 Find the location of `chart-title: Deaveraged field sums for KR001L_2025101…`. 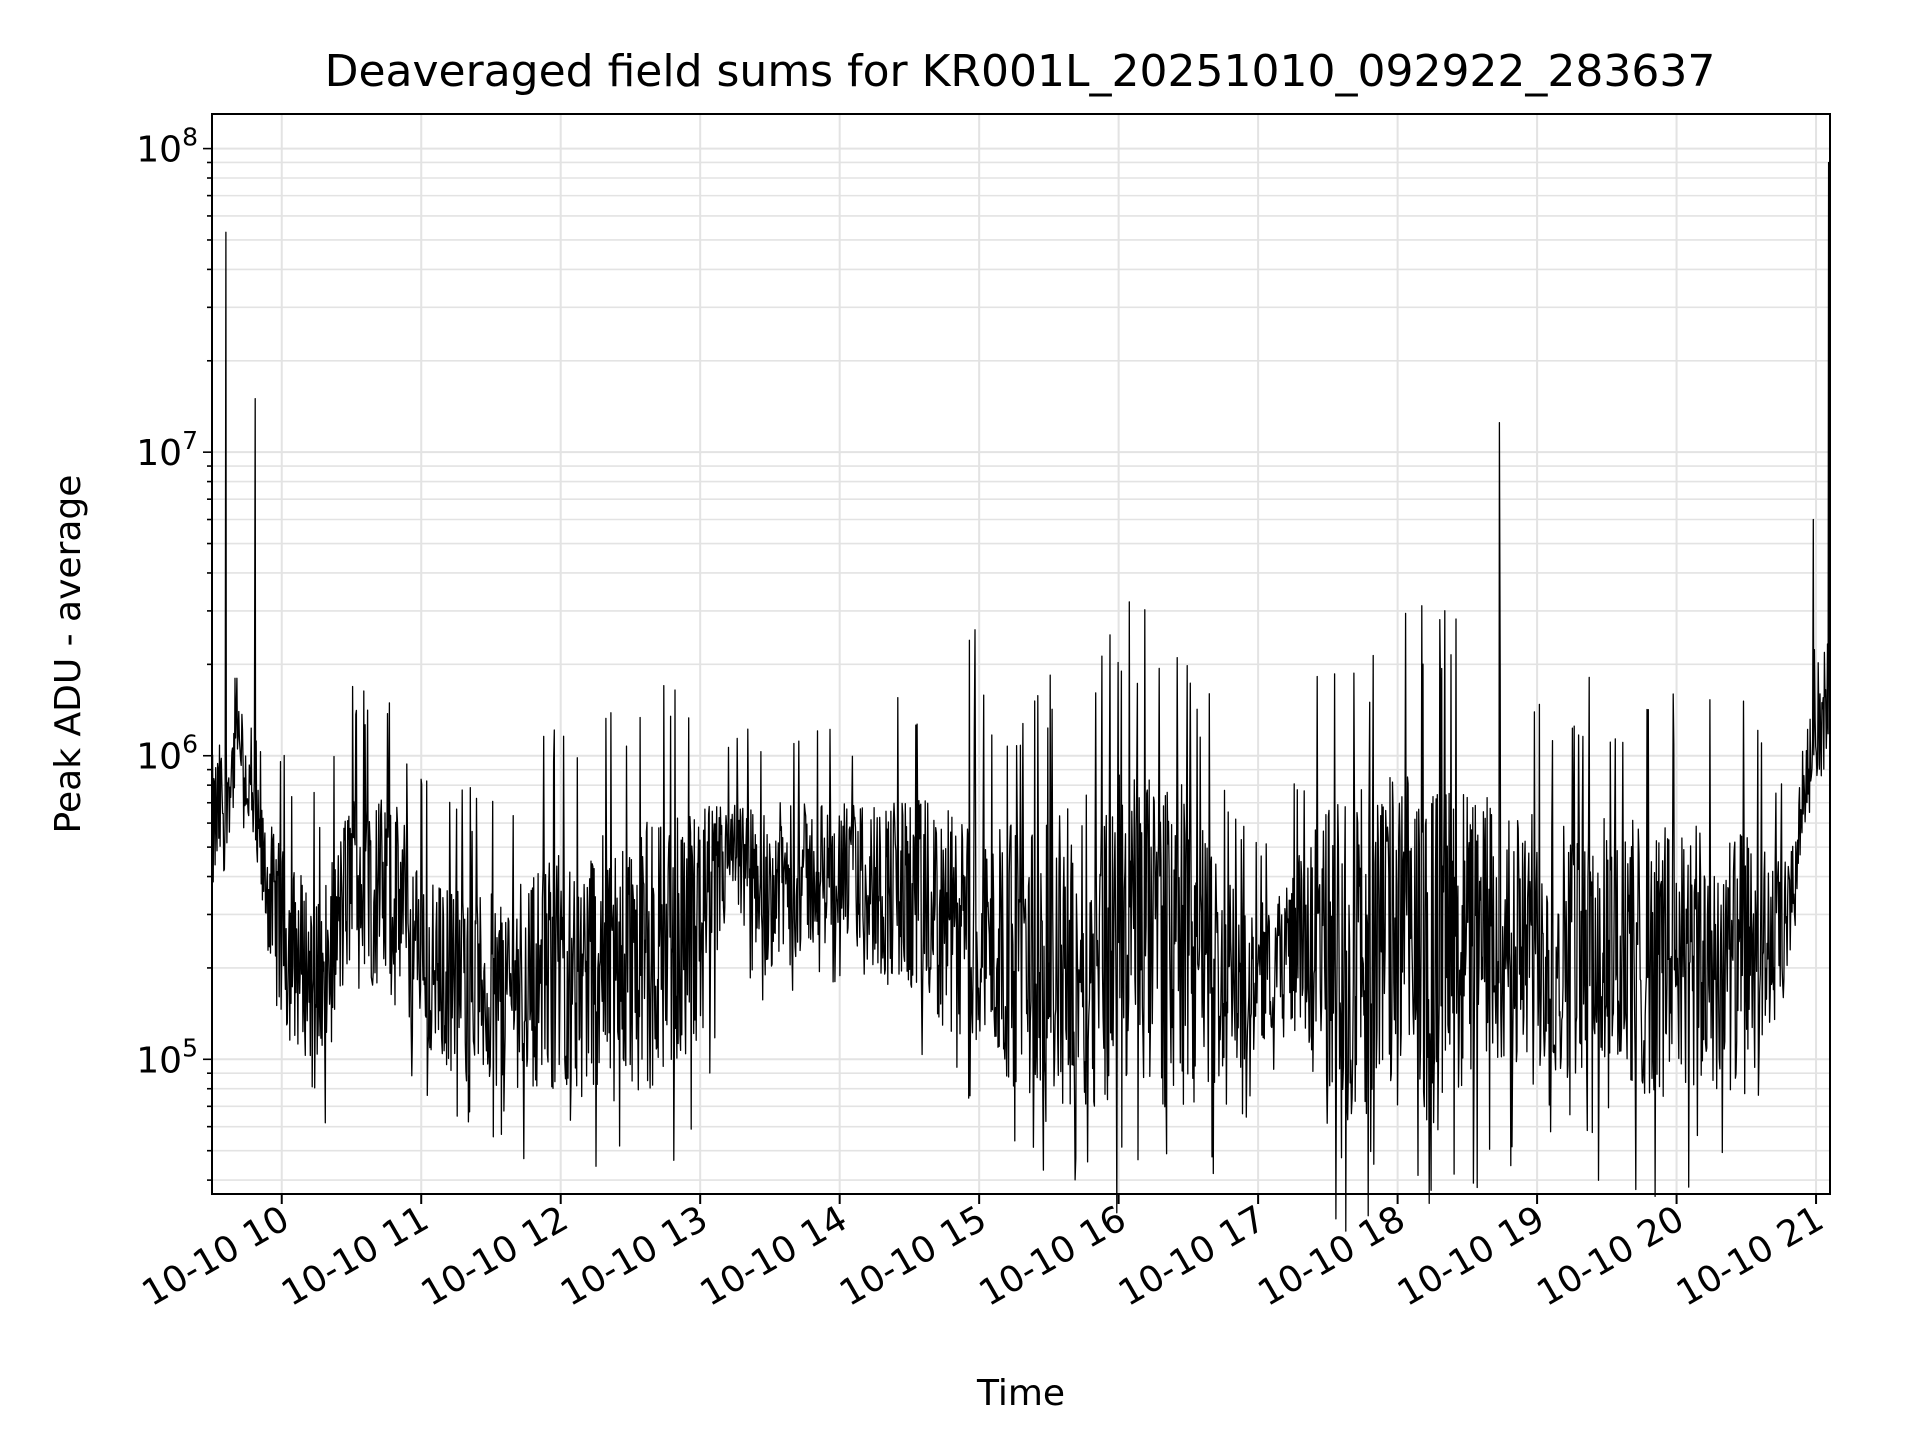

chart-title: Deaveraged field sums for KR001L_2025101… is located at coordinates (1020, 71).